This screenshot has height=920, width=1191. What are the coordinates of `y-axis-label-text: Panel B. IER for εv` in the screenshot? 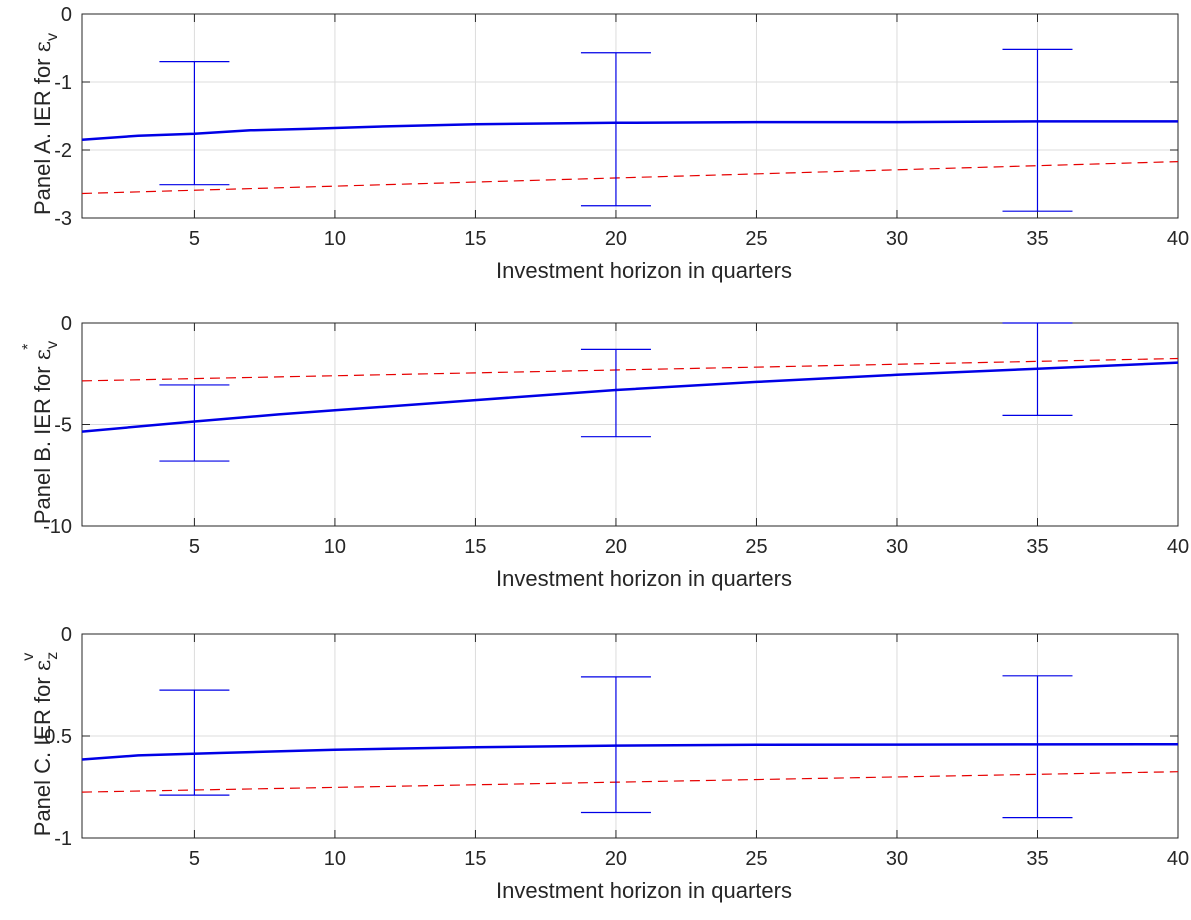 It's located at (45, 432).